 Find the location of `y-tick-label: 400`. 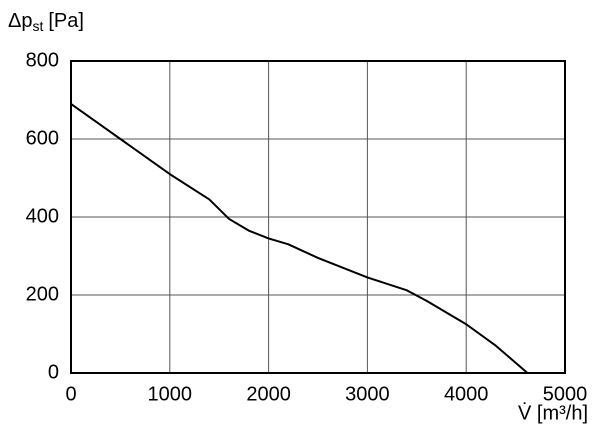

y-tick-label: 400 is located at coordinates (42, 216).